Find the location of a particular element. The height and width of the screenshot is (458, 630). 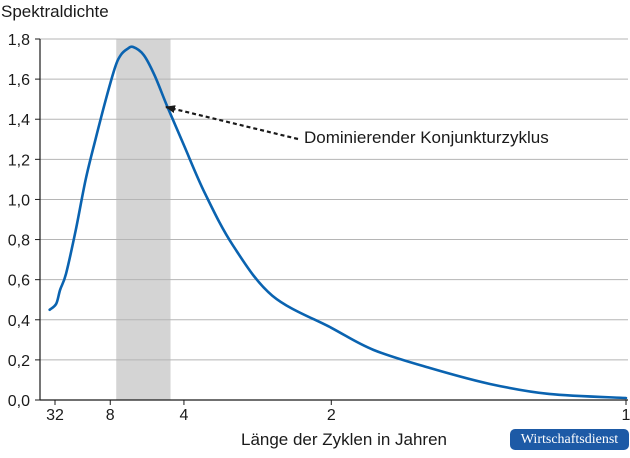

y-axis-title: Spektraldichte is located at coordinates (55, 11).